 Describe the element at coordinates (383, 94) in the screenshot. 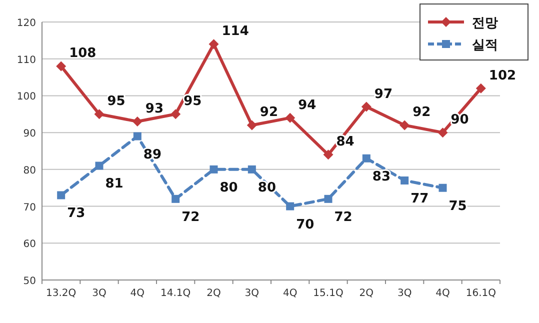

I see `data-label: 97` at that location.